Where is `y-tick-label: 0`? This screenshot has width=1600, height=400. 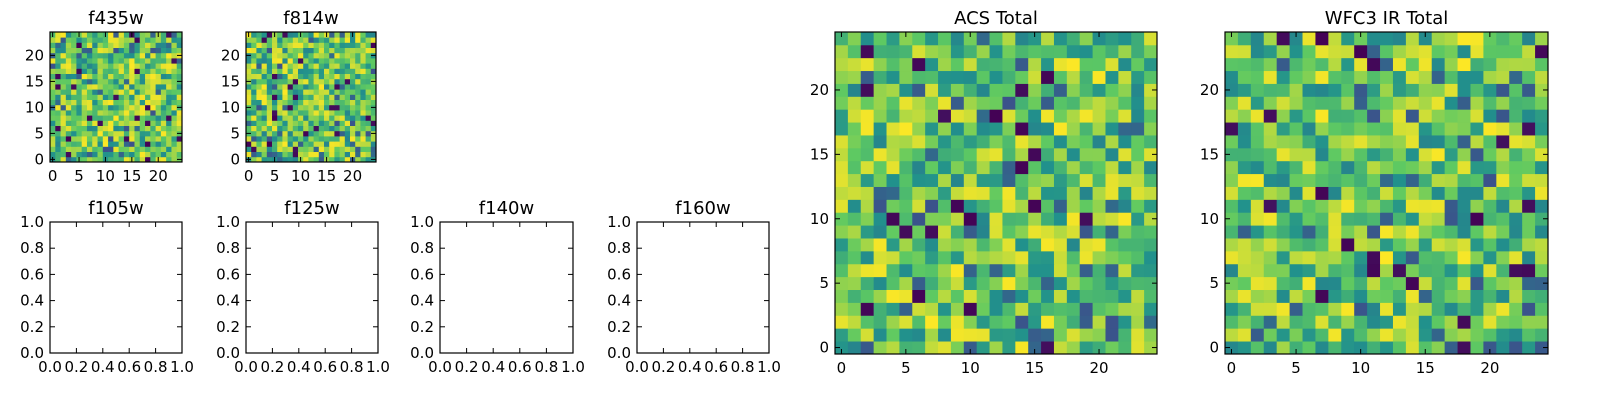 y-tick-label: 0 is located at coordinates (235, 159).